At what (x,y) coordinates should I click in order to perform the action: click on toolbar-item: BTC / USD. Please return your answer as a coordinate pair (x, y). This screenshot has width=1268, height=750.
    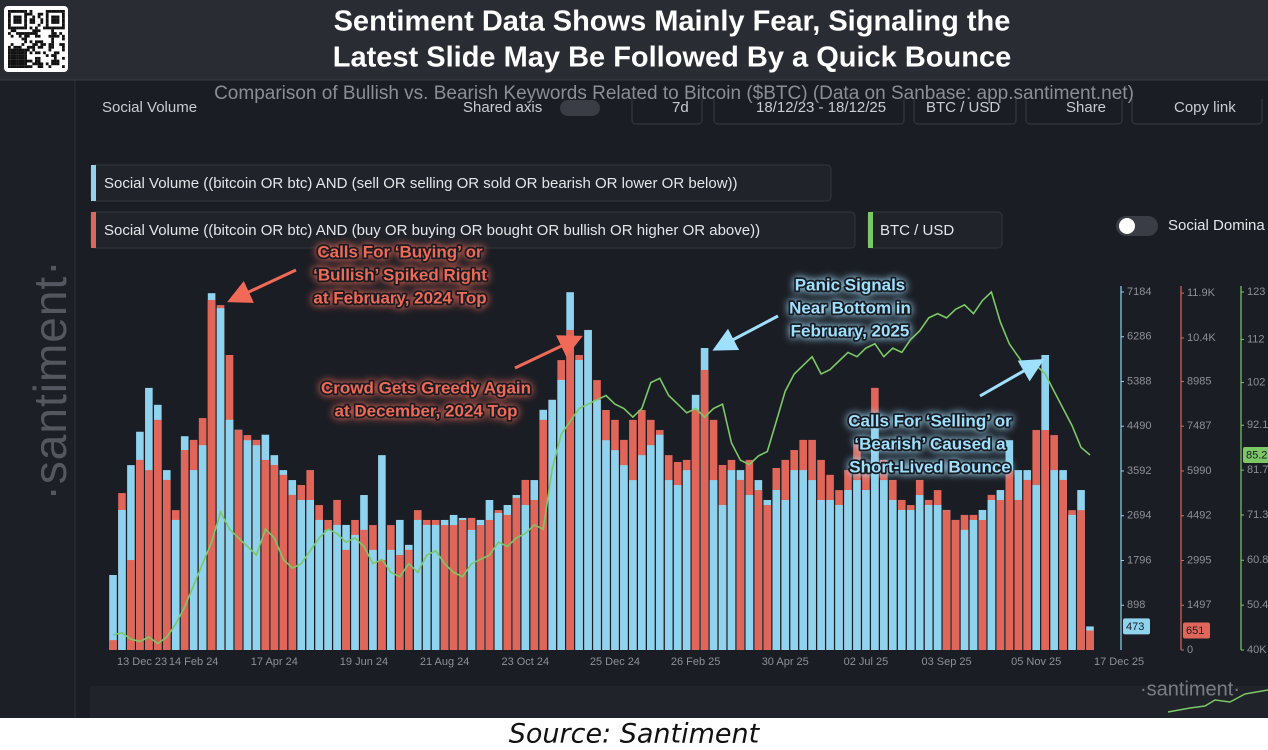
    Looking at the image, I should click on (963, 107).